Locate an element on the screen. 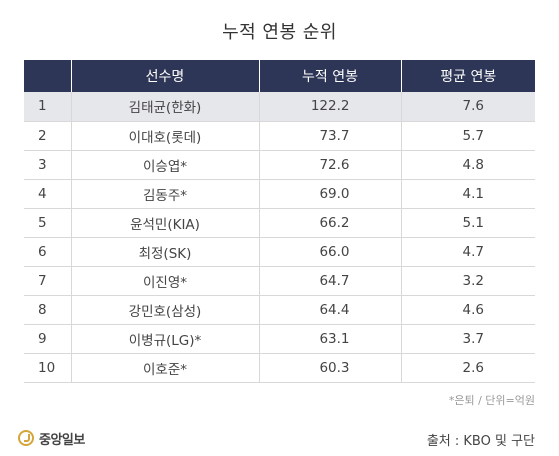 The image size is (559, 456). table-row: 4 김동주* 69.0 4.1 is located at coordinates (279, 194).